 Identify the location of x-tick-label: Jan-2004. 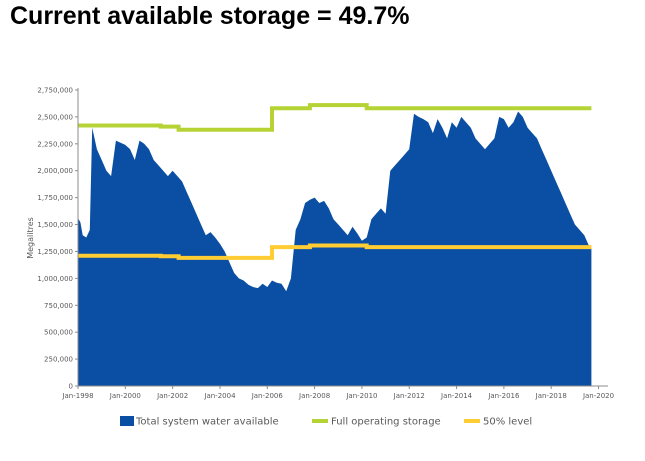
(219, 396).